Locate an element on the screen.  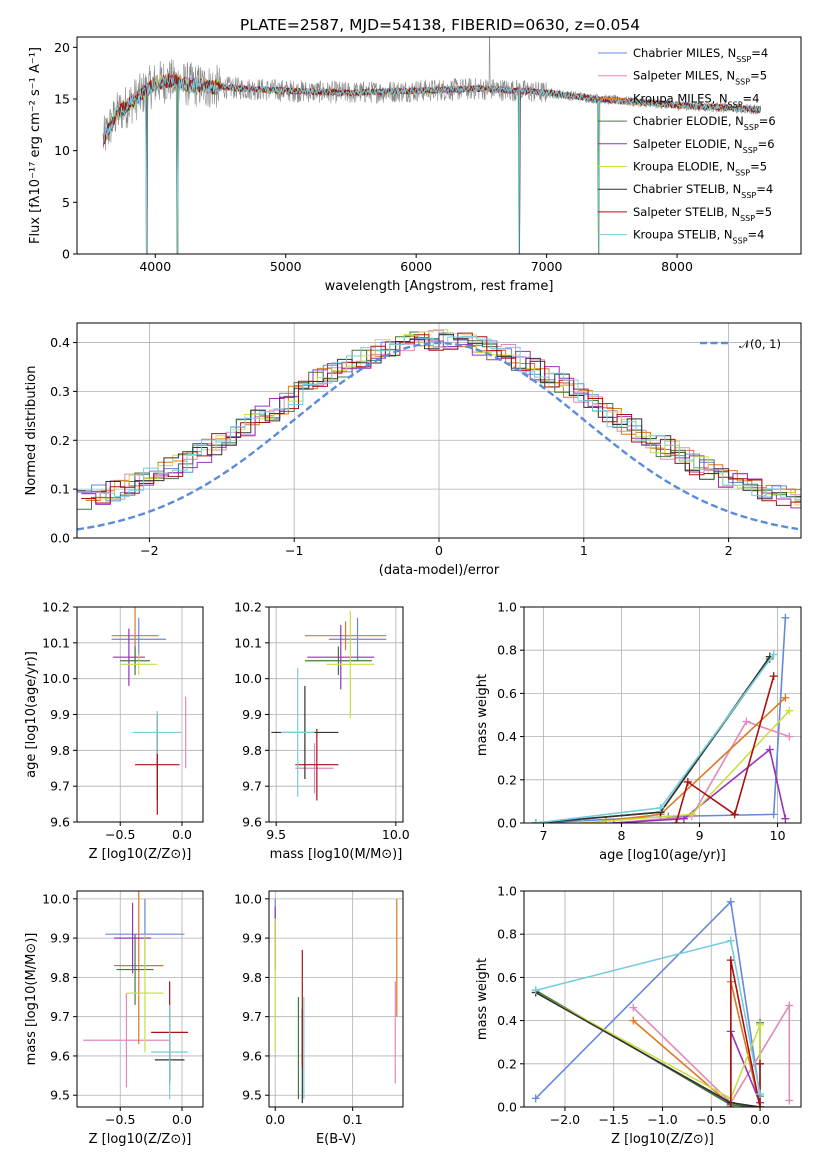
legend-label-4: Salpeter ELODIE, NSSP=6 is located at coordinates (704, 146).